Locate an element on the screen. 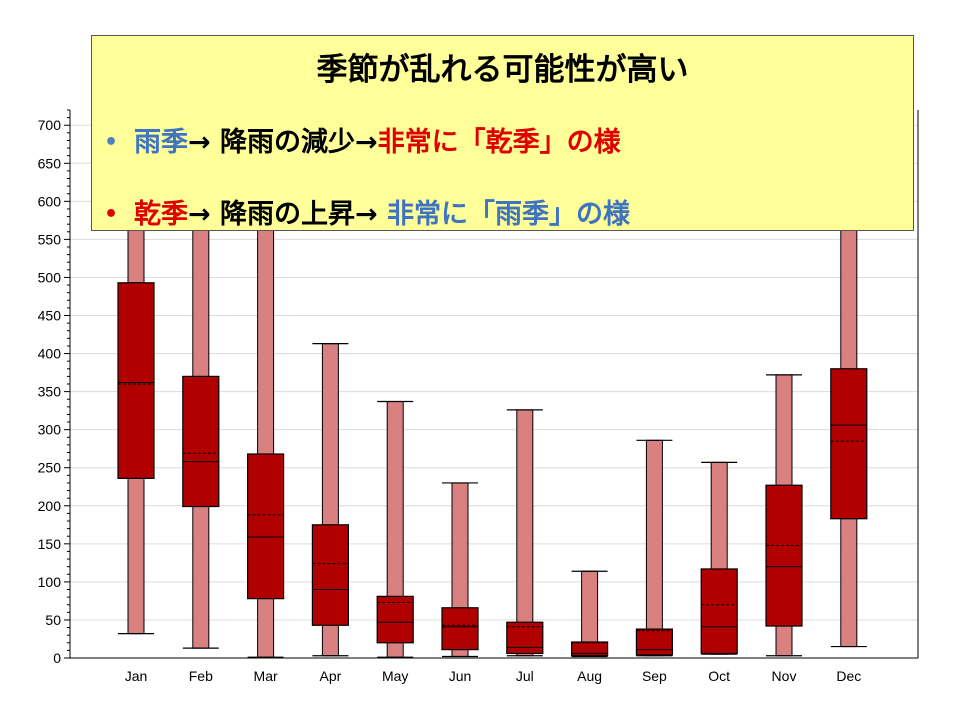  x-tick-label: Sep is located at coordinates (654, 676).